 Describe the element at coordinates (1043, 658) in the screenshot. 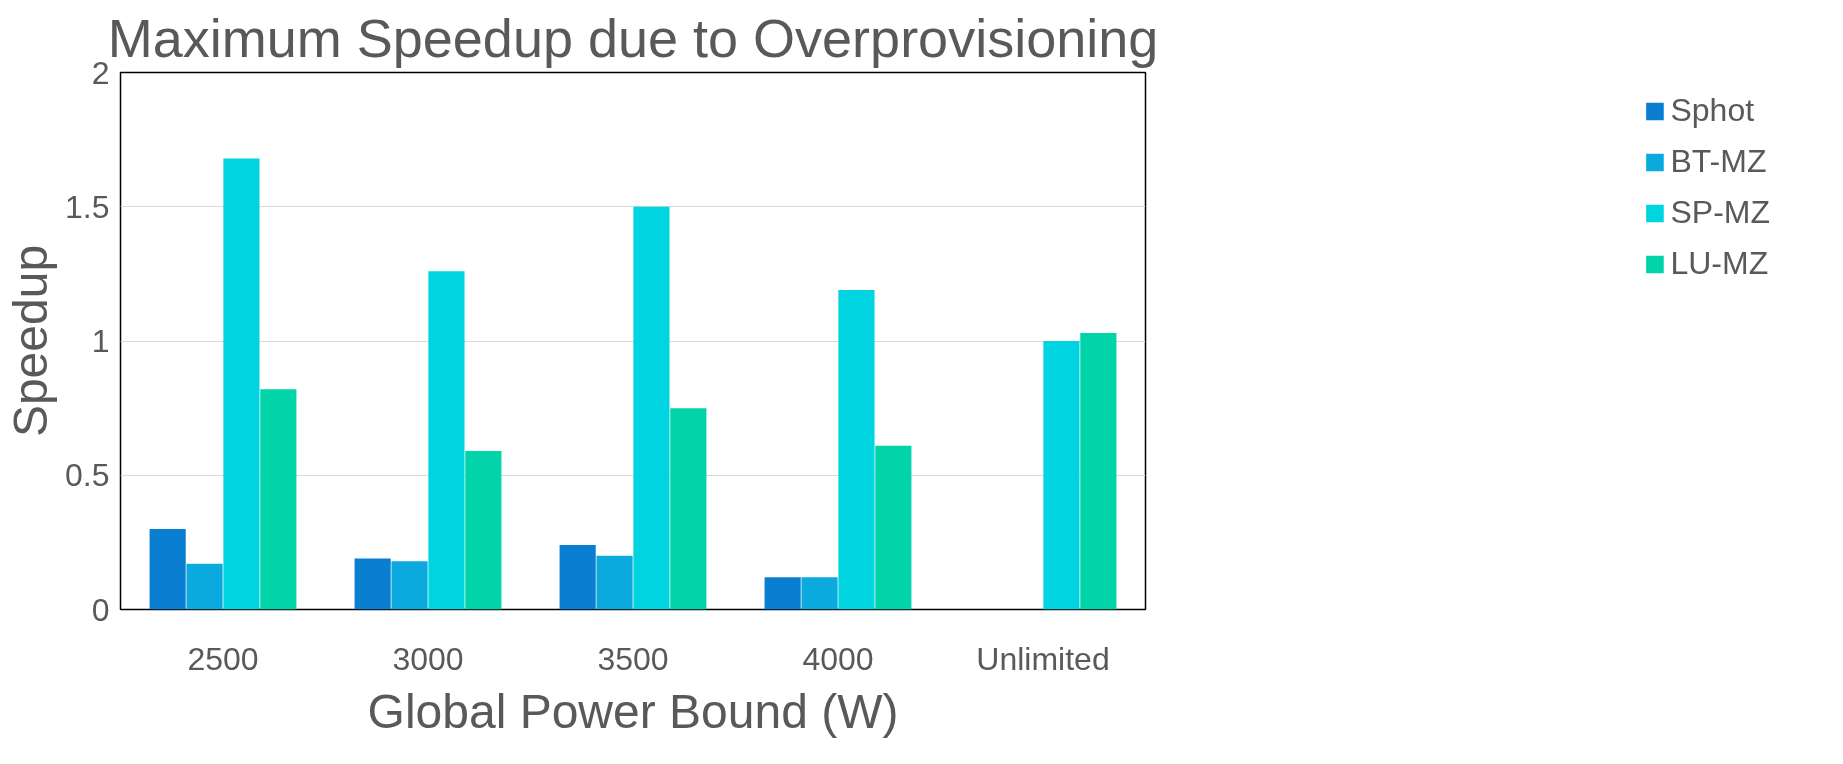

I see `x-tick-label: Unlimited` at that location.